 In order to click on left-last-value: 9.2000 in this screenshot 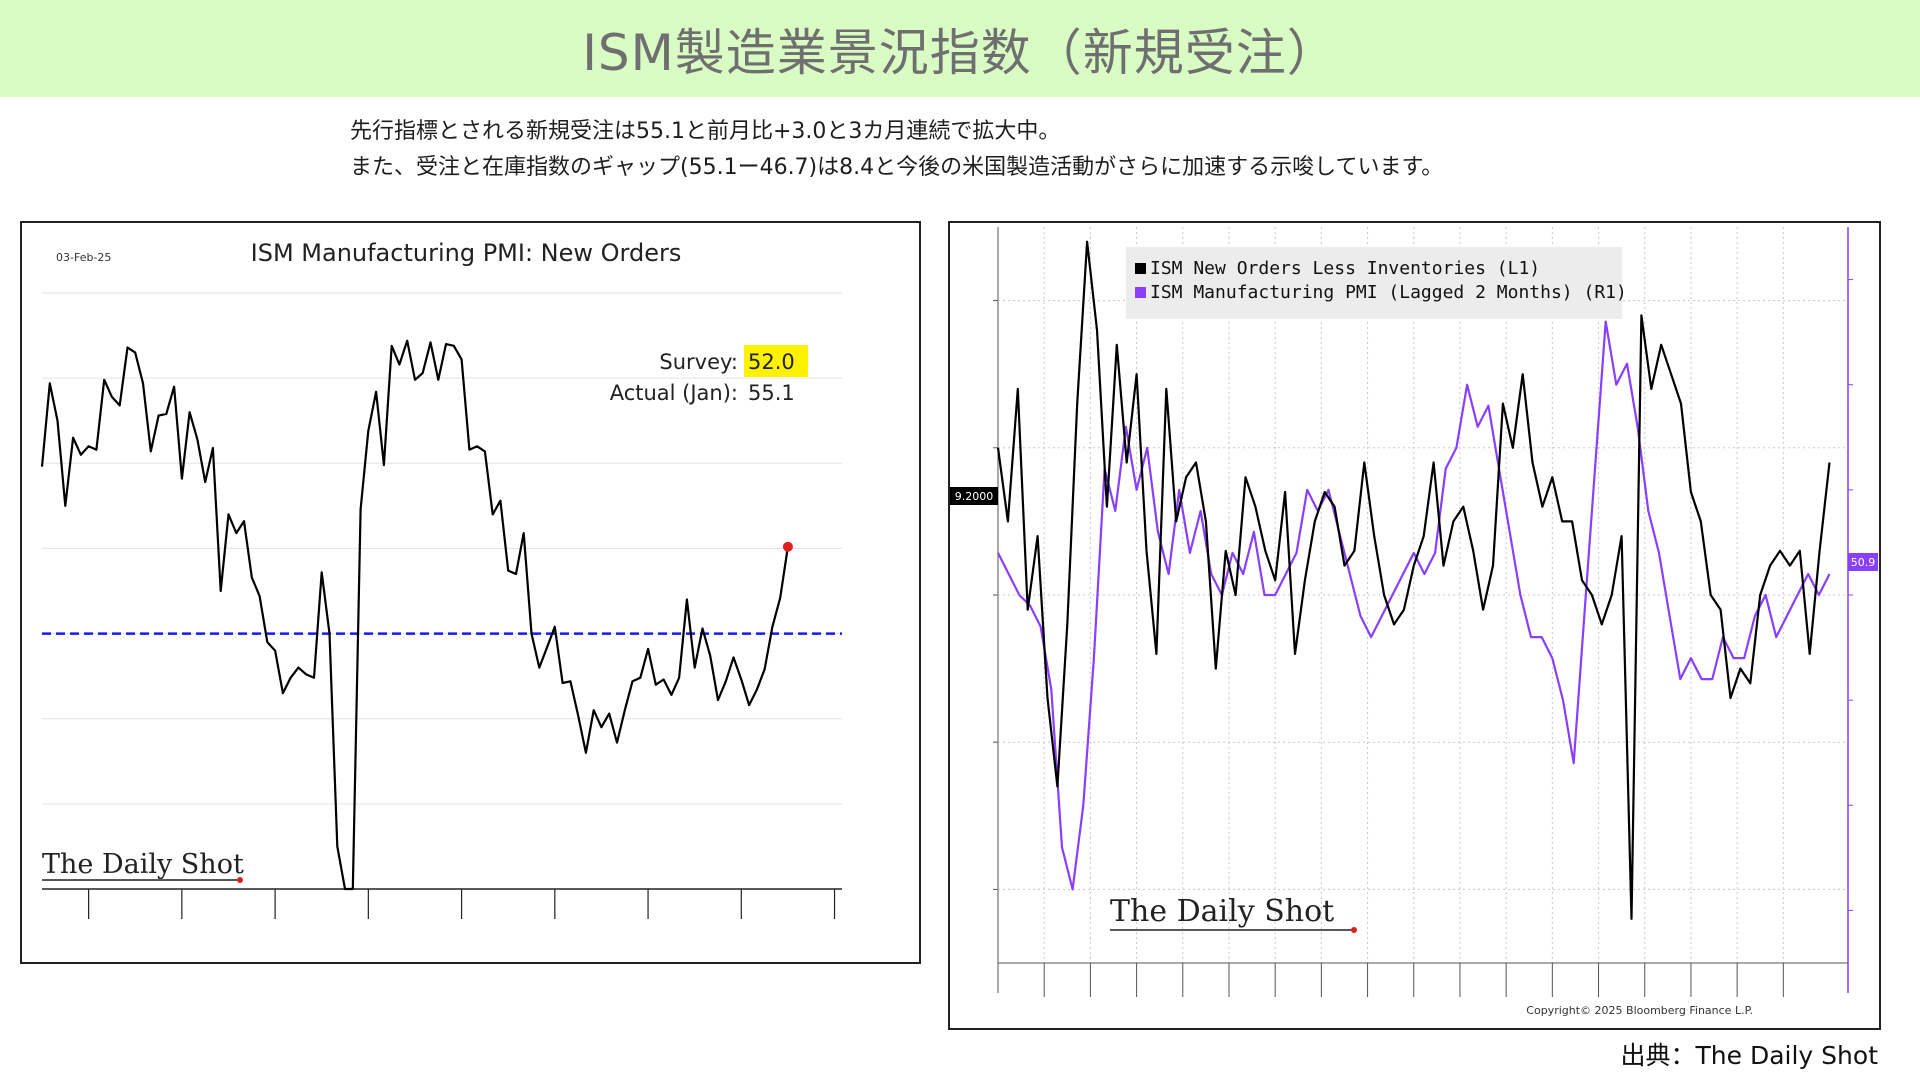, I will do `click(974, 496)`.